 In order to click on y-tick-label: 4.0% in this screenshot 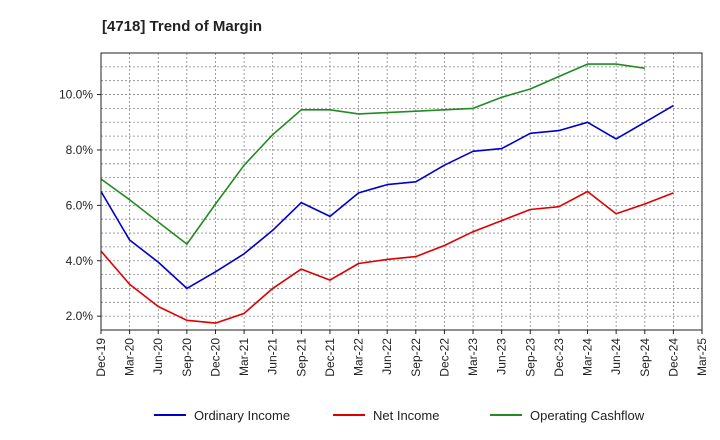, I will do `click(80, 261)`.